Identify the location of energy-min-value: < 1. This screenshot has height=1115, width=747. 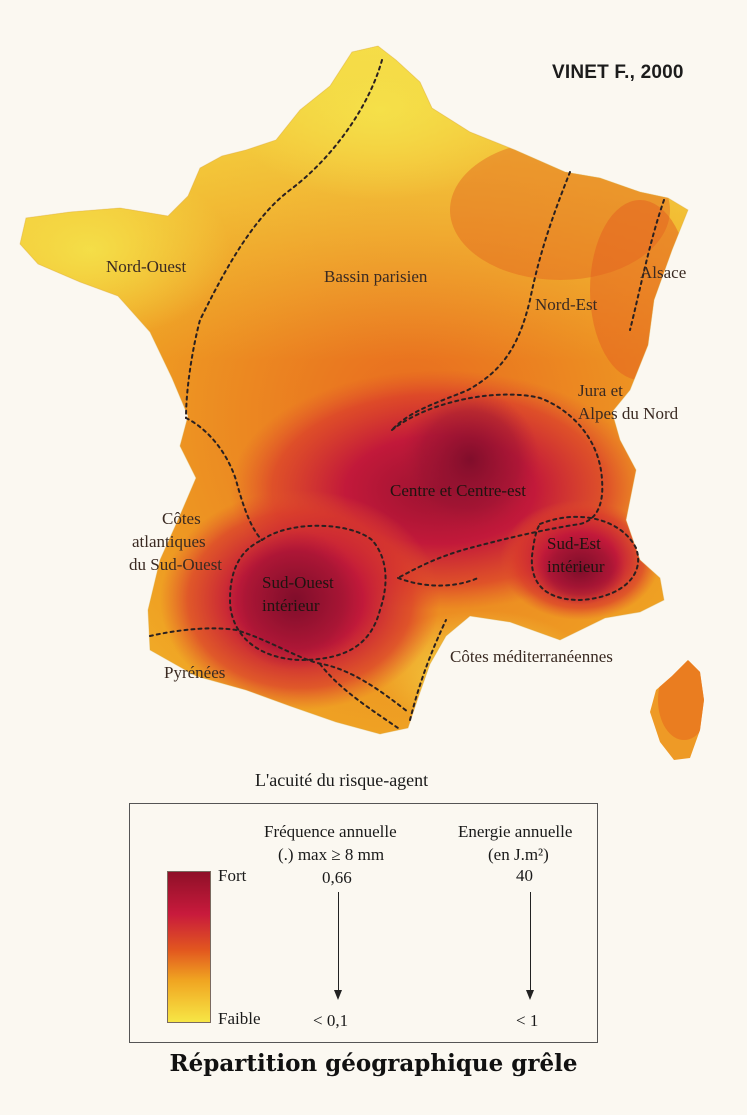
(527, 1020).